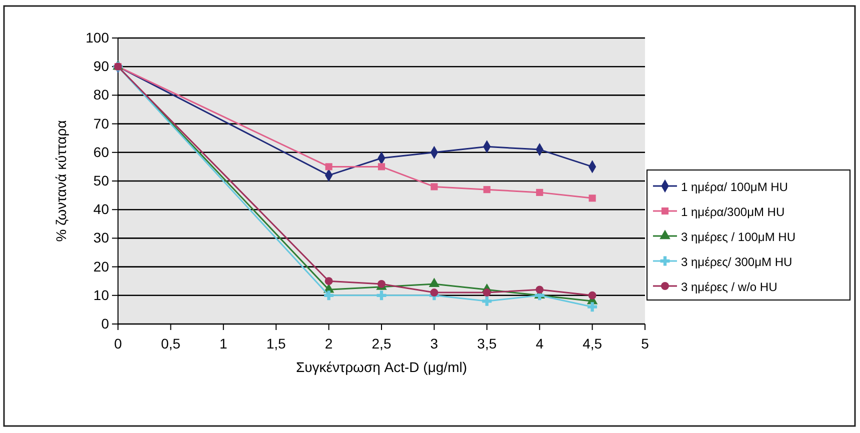  I want to click on x-tick-label: 2,5, so click(382, 343).